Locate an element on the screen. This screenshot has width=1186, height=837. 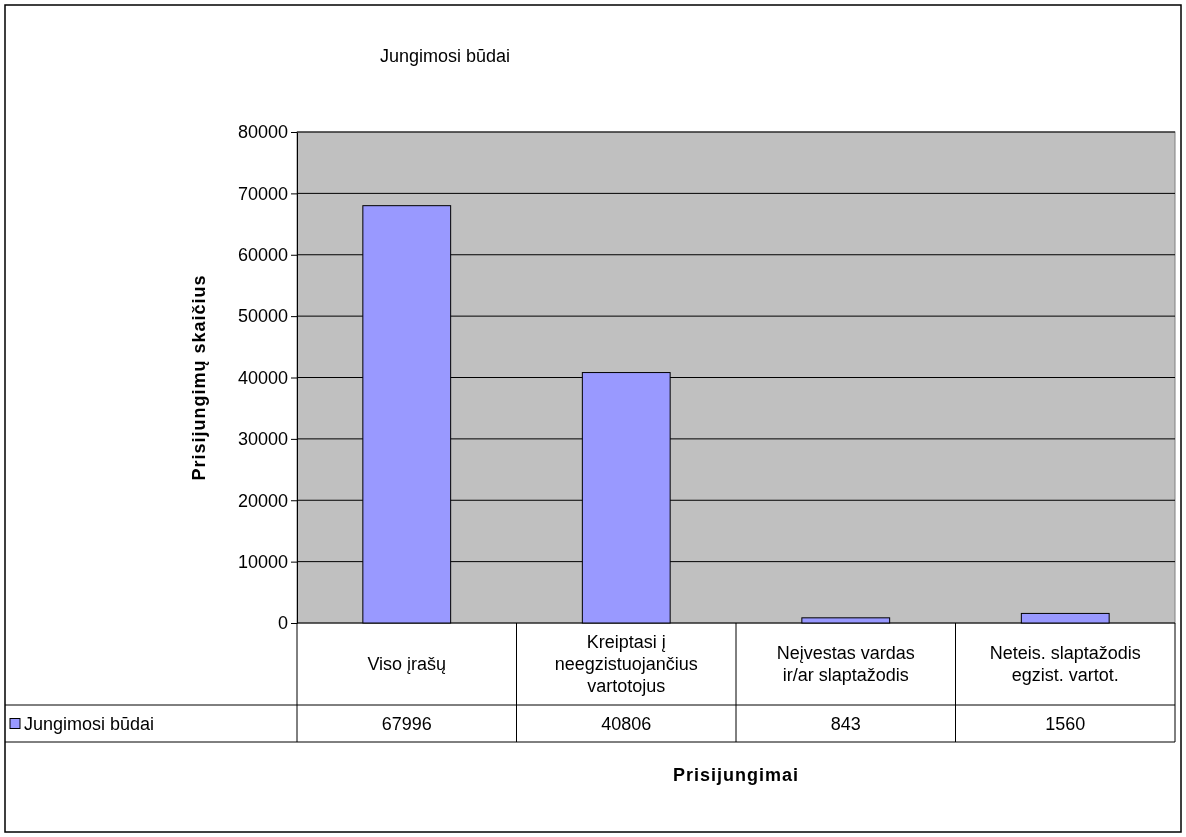
y-tick-label: 50000 is located at coordinates (262, 316).